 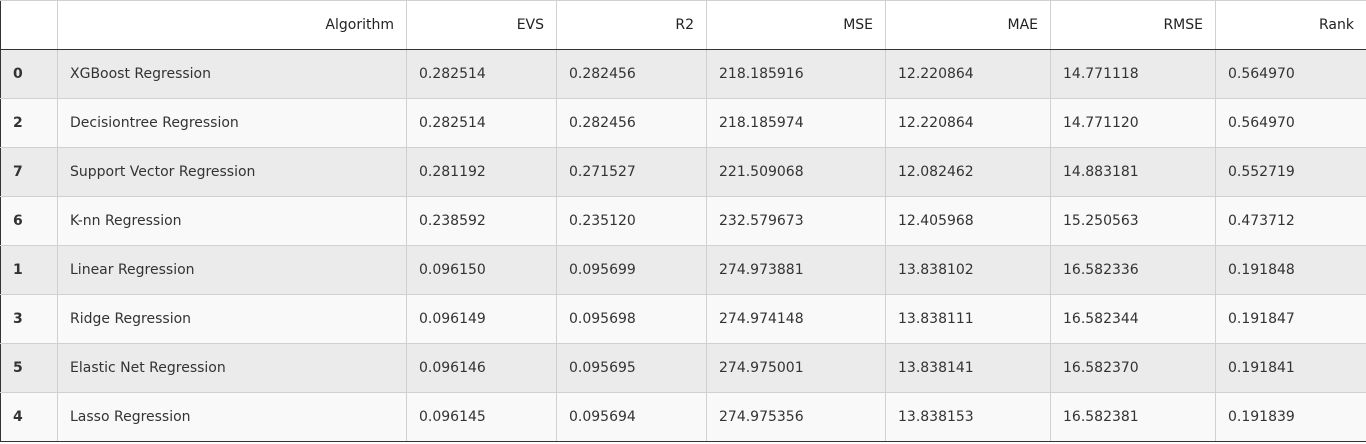 What do you see at coordinates (1133, 270) in the screenshot?
I see `cell-rmse: 16.582336` at bounding box center [1133, 270].